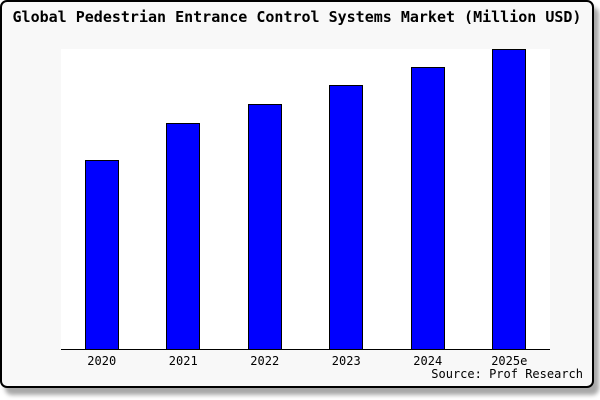 This screenshot has width=600, height=400. I want to click on bar-2022, so click(264, 226).